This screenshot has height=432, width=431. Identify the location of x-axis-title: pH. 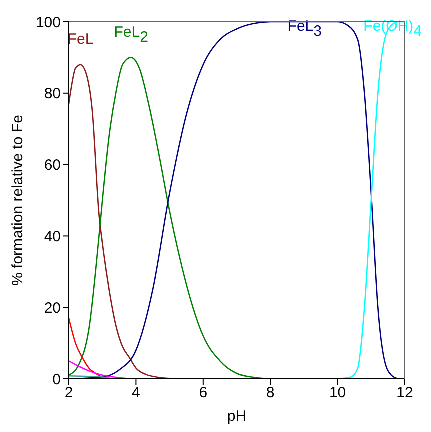
(237, 416).